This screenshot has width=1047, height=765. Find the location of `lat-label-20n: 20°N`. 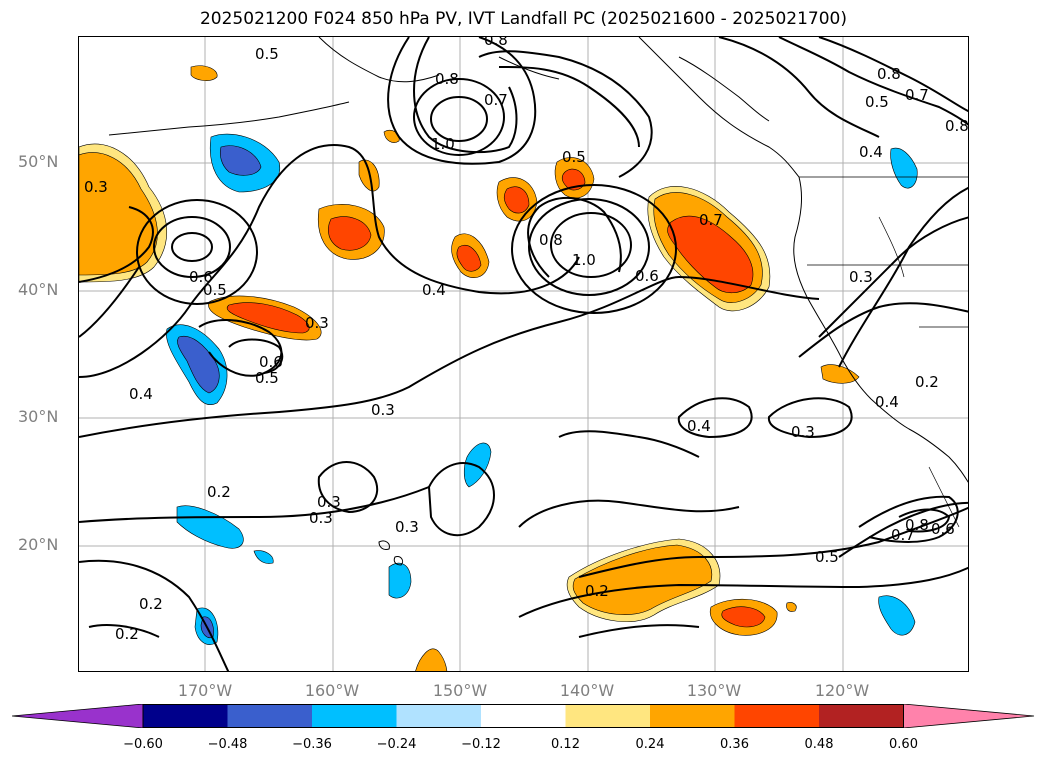

lat-label-20n: 20°N is located at coordinates (38, 544).